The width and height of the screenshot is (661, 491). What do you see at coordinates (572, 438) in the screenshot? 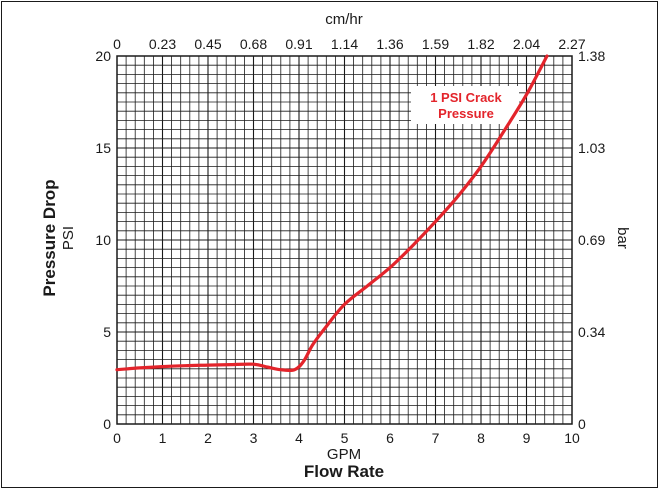
I see `x-tick-label: 10` at bounding box center [572, 438].